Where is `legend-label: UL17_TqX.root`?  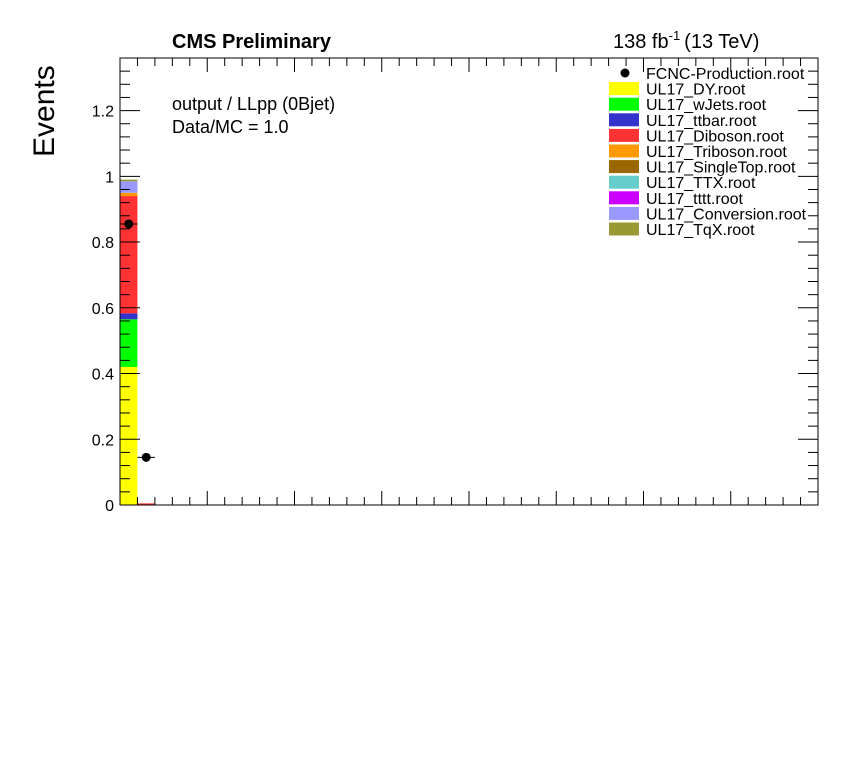 legend-label: UL17_TqX.root is located at coordinates (700, 230).